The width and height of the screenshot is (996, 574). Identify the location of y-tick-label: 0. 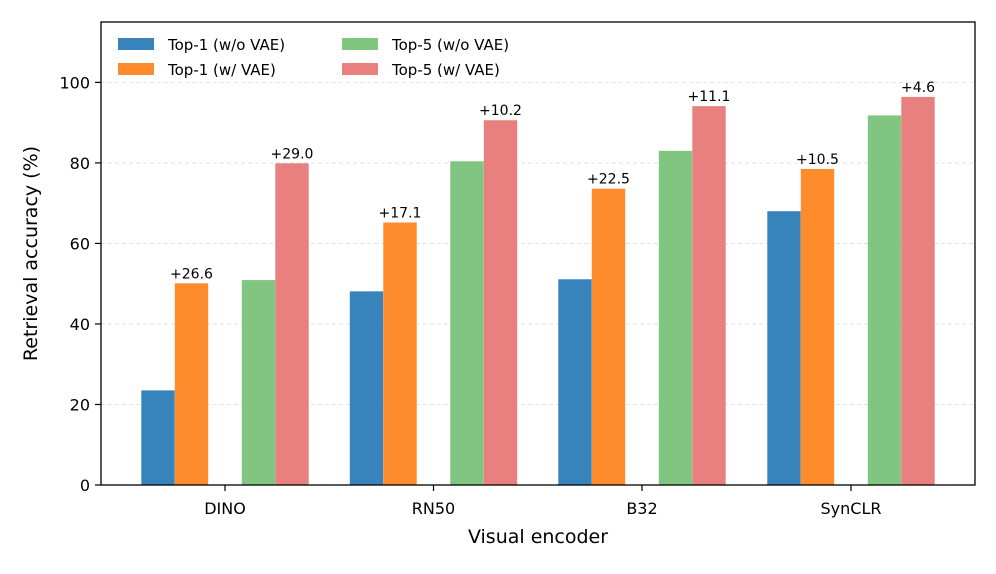
(85, 485).